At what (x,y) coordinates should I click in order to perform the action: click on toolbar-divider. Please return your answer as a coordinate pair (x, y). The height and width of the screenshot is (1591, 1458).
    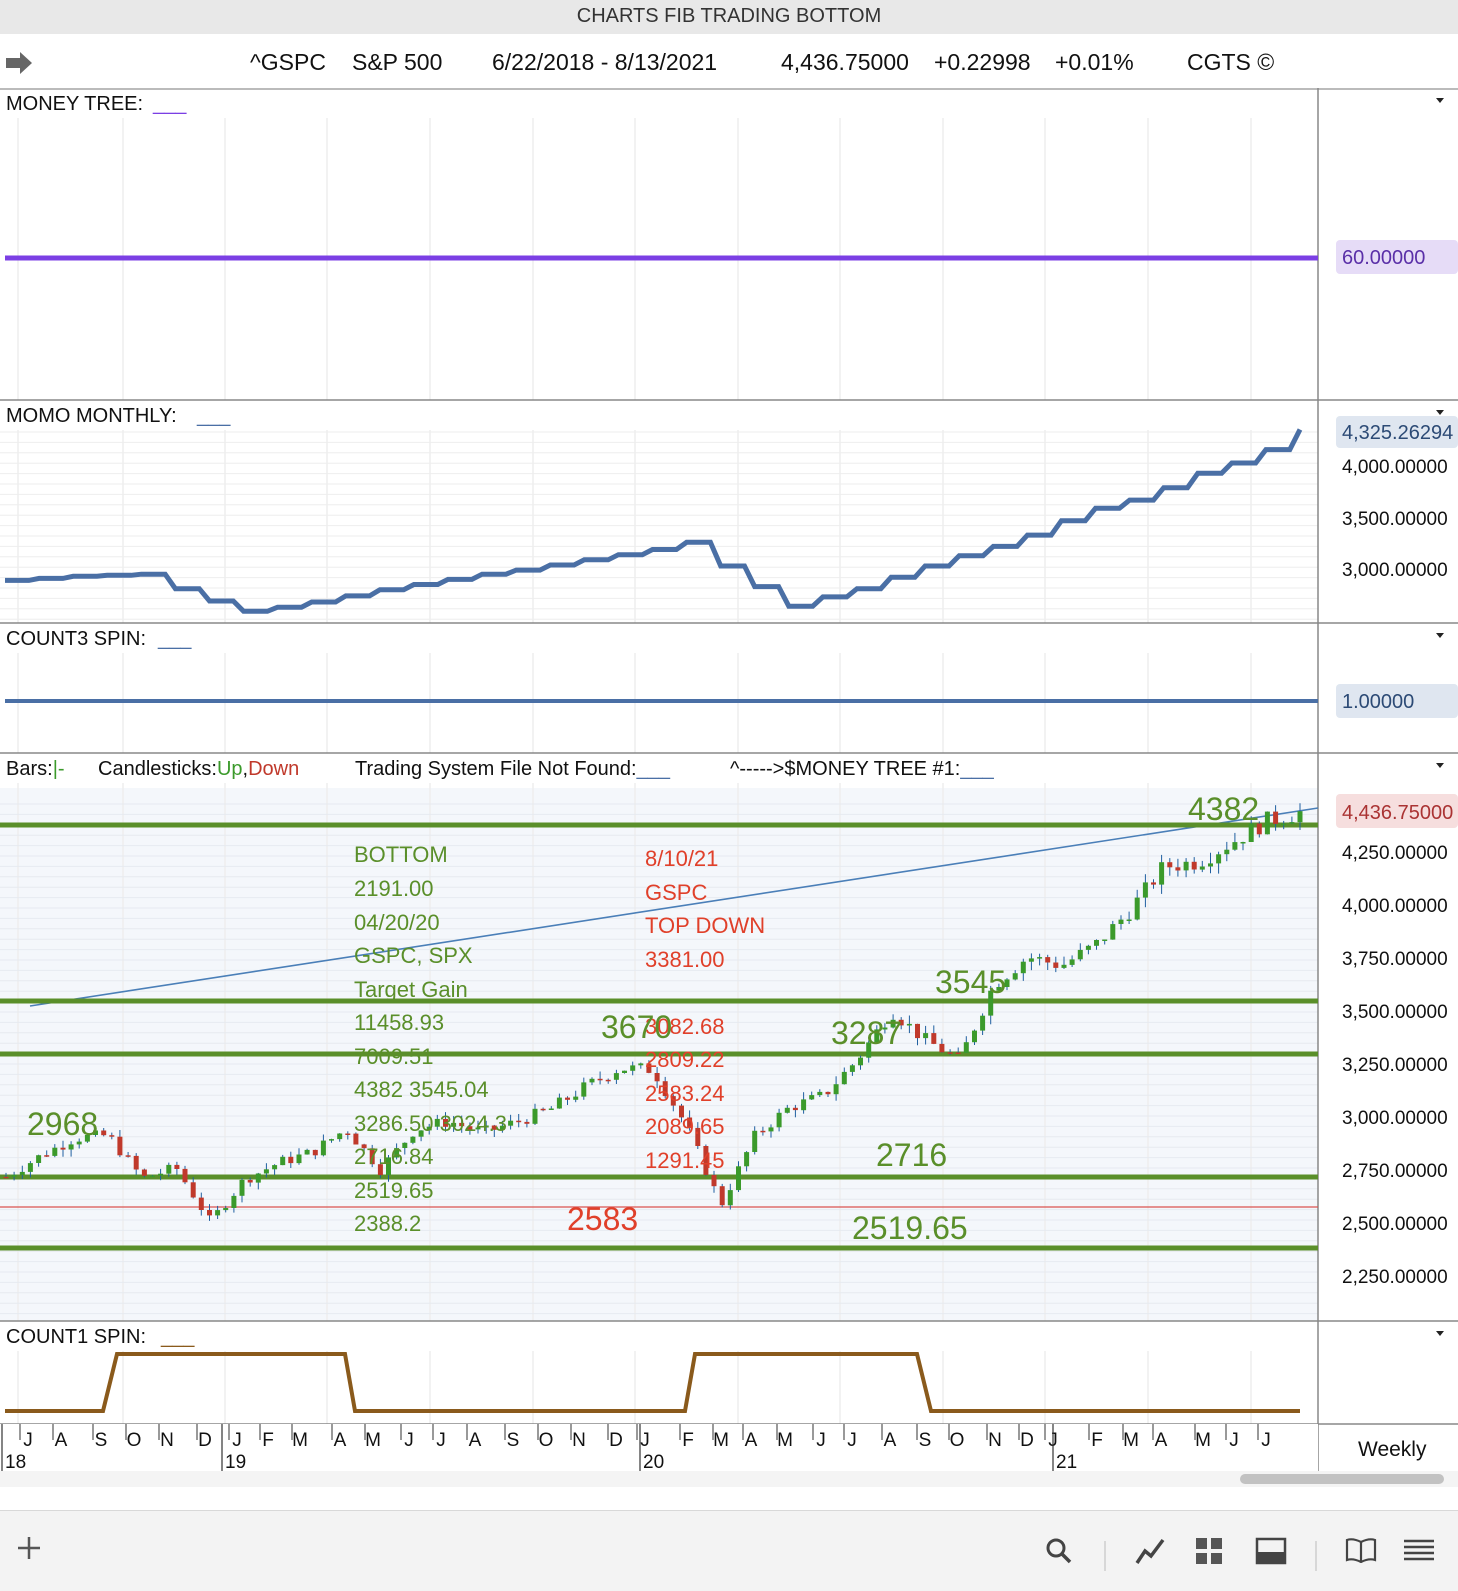
    Looking at the image, I should click on (1316, 1556).